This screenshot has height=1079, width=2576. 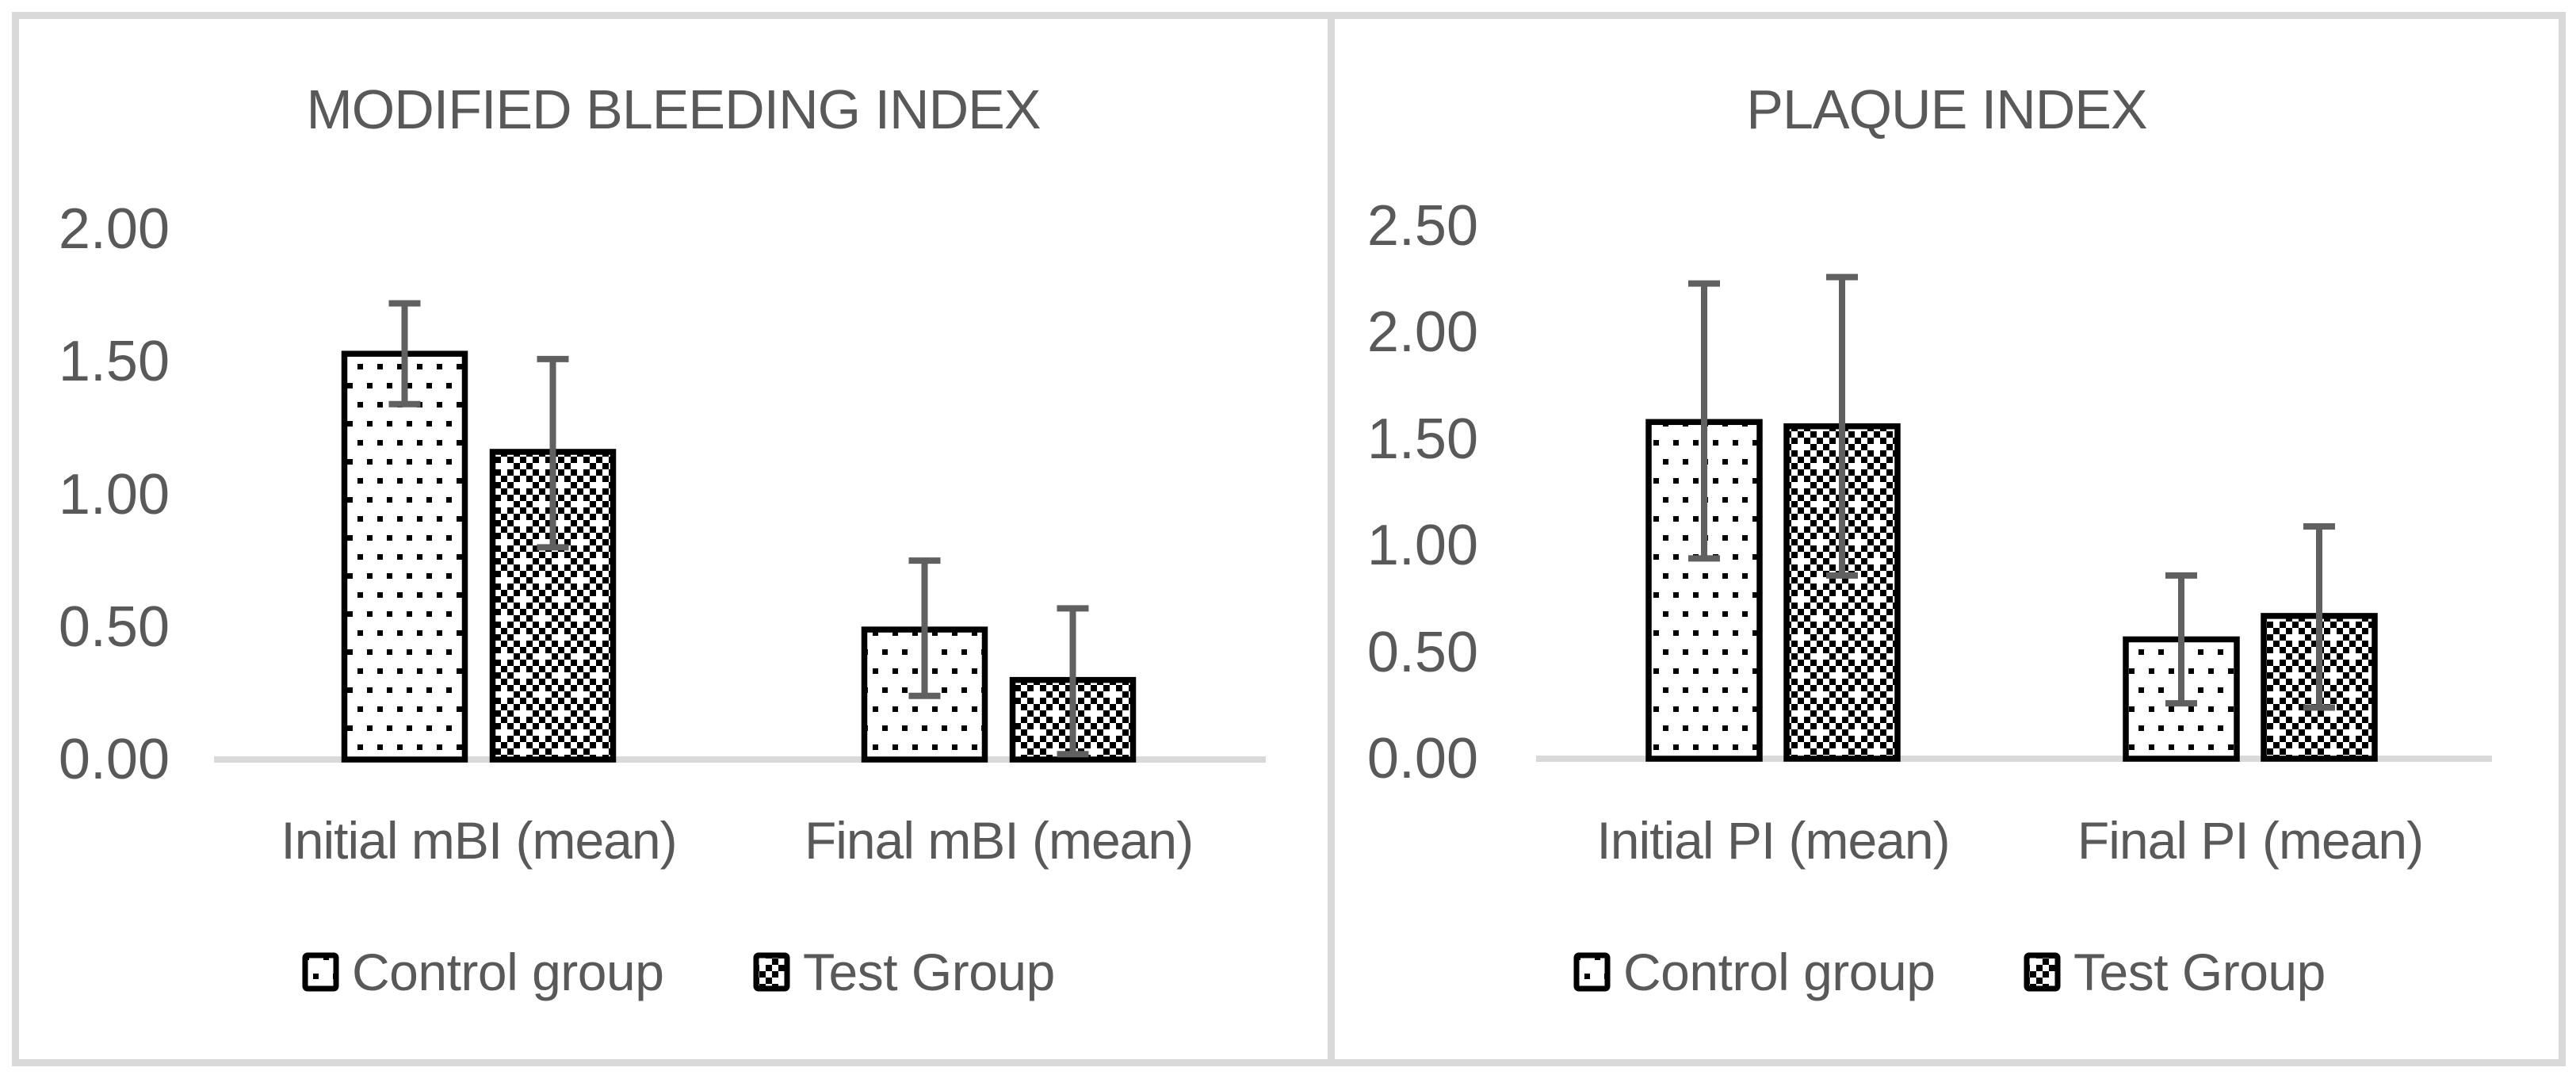 What do you see at coordinates (673, 109) in the screenshot?
I see `chart-title-mbi: MODIFIED BLEEDING INDEX` at bounding box center [673, 109].